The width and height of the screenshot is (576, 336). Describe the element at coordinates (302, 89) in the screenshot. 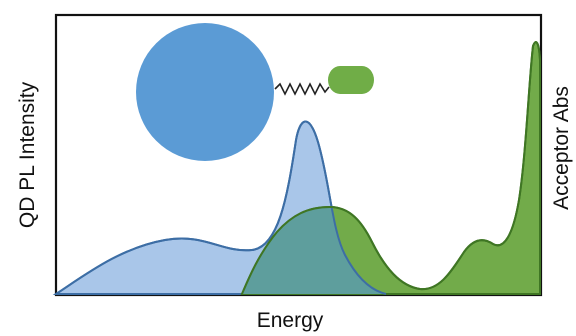

I see `linker-chain` at that location.